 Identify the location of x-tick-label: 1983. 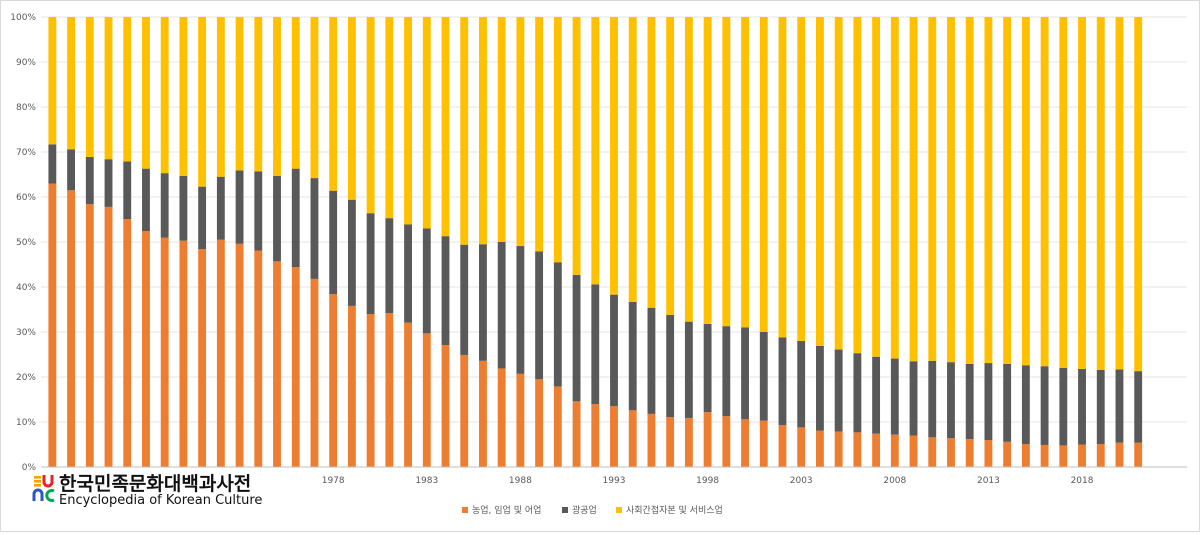
(426, 481).